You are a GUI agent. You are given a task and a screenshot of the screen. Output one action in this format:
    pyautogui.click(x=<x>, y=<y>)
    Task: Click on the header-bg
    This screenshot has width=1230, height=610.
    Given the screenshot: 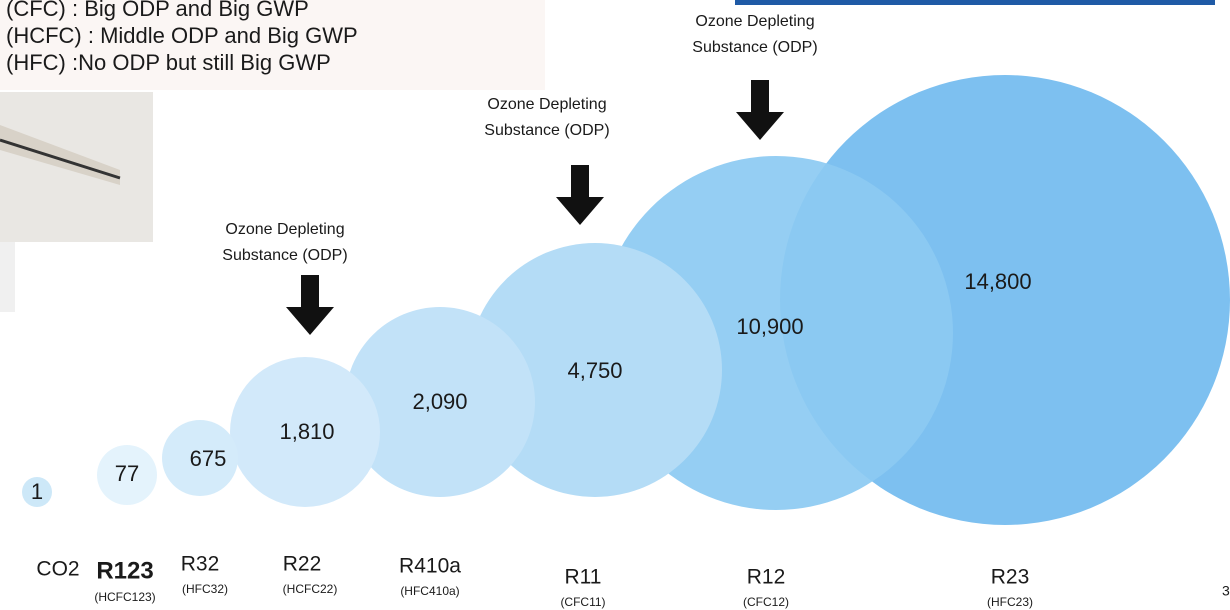 What is the action you would take?
    pyautogui.click(x=272, y=45)
    